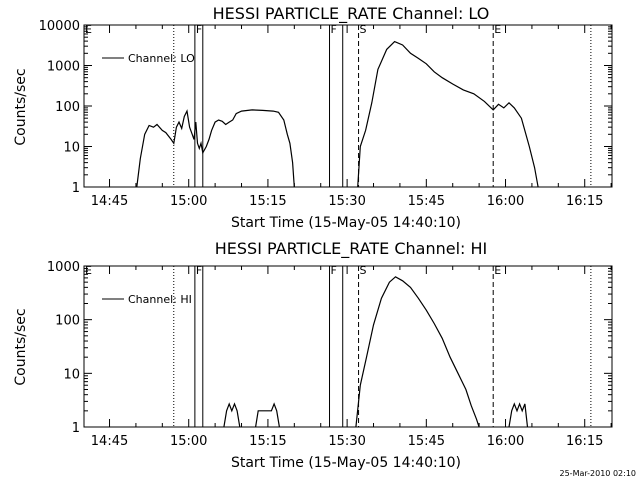  Describe the element at coordinates (598, 473) in the screenshot. I see `footer-timestamp: 25-Mar-2010 02:10` at that location.